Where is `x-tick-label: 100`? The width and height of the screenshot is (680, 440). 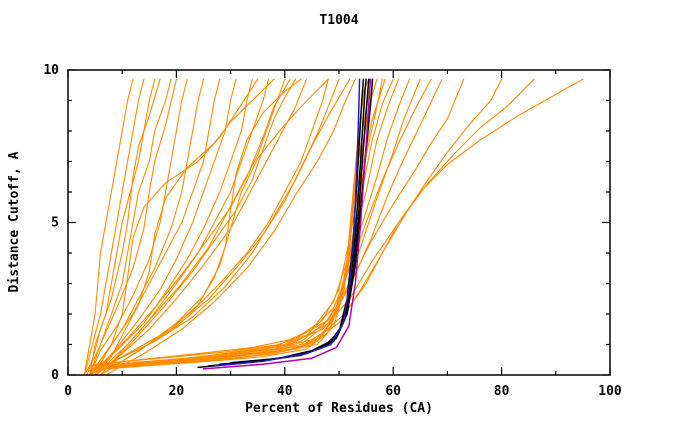
x-tick-label: 100 is located at coordinates (610, 391).